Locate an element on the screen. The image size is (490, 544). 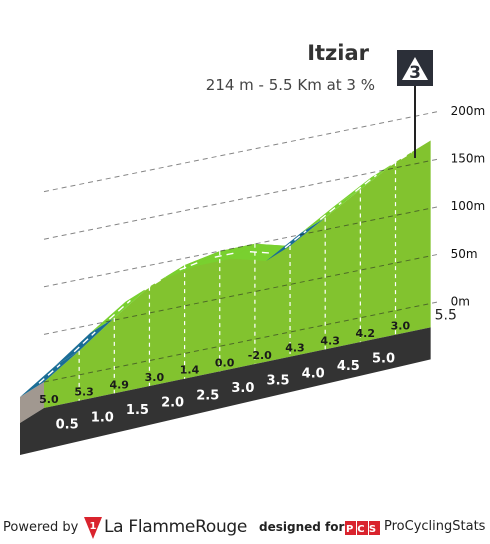
pcs-logo-icon: PCS is located at coordinates (362, 528).